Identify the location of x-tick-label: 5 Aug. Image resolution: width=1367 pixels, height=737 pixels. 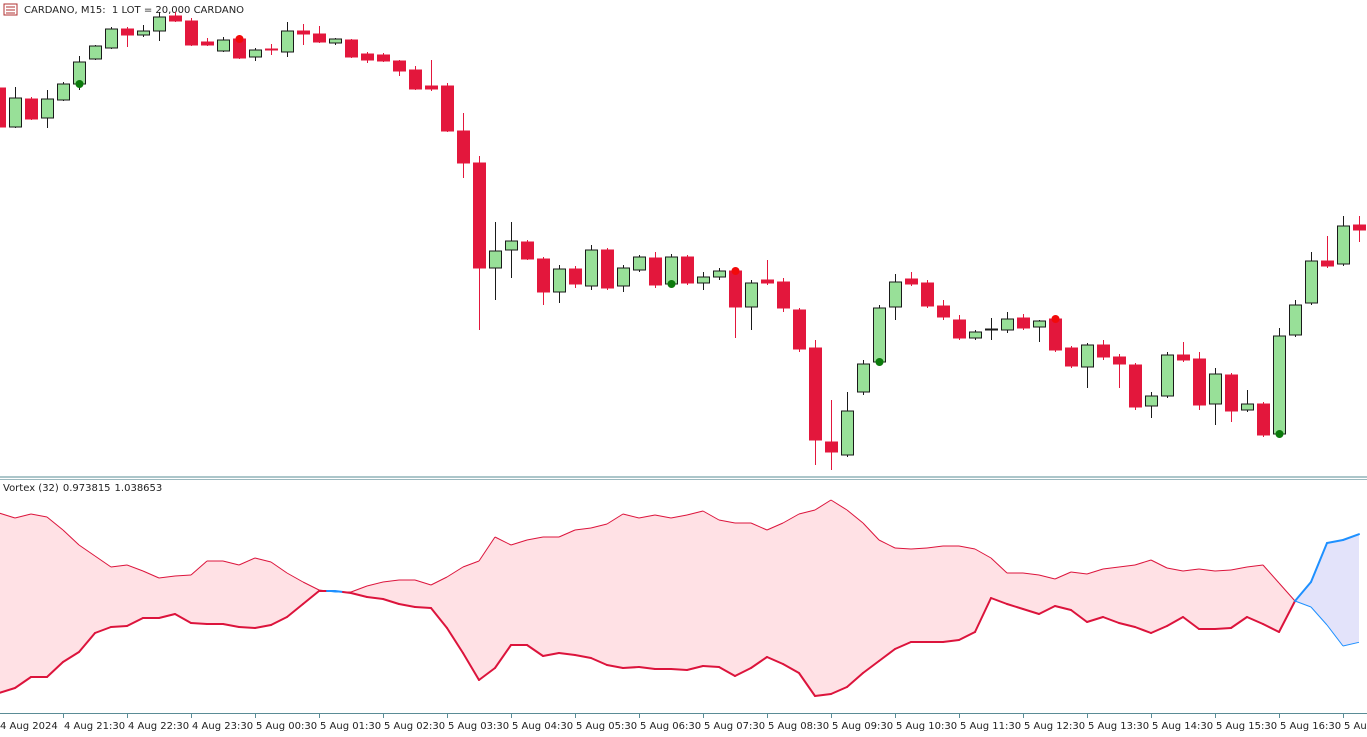
(1355, 726).